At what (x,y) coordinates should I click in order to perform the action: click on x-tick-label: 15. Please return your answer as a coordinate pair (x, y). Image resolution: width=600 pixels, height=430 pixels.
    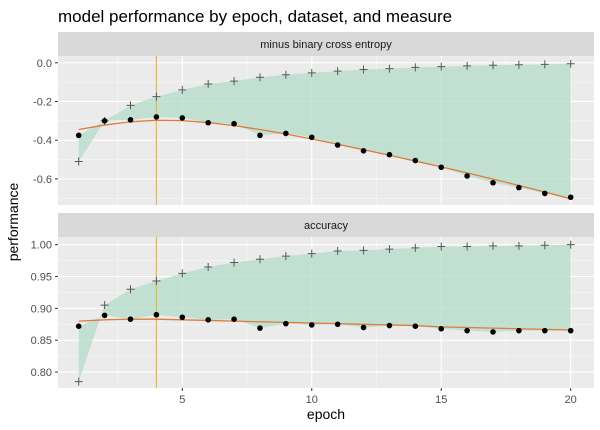
    Looking at the image, I should click on (441, 400).